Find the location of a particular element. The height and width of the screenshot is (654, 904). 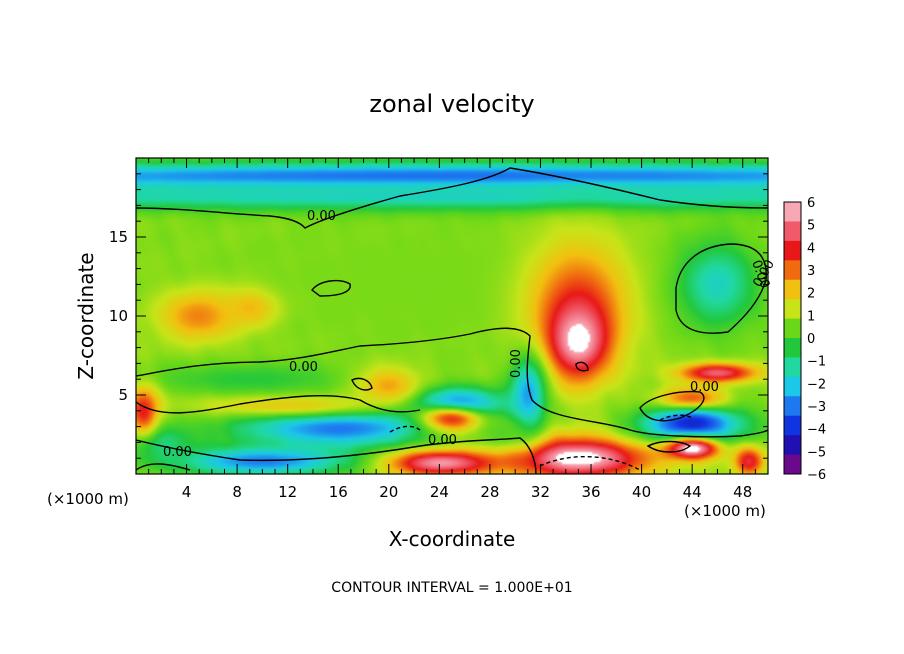

contour-lower-right-loop is located at coordinates (669, 446).